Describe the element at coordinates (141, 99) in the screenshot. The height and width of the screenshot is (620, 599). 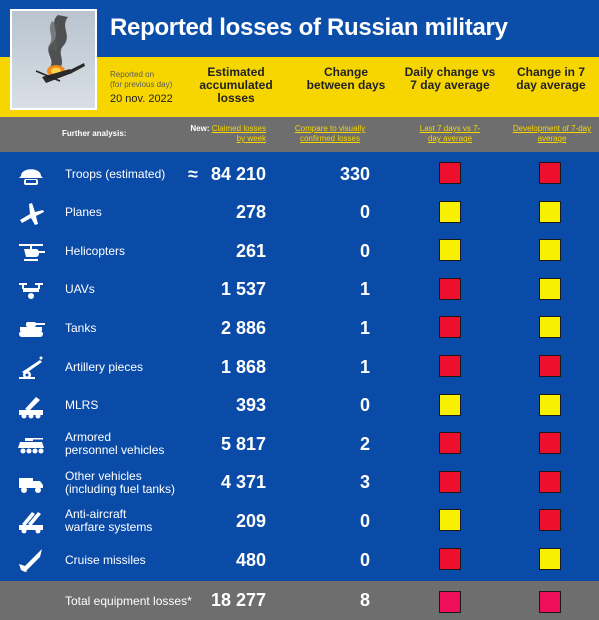
I see `report-date: 20 nov. 2022` at that location.